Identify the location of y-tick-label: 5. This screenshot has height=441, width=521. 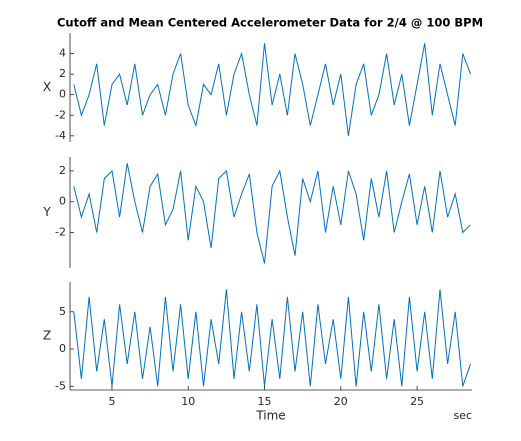
(62, 311).